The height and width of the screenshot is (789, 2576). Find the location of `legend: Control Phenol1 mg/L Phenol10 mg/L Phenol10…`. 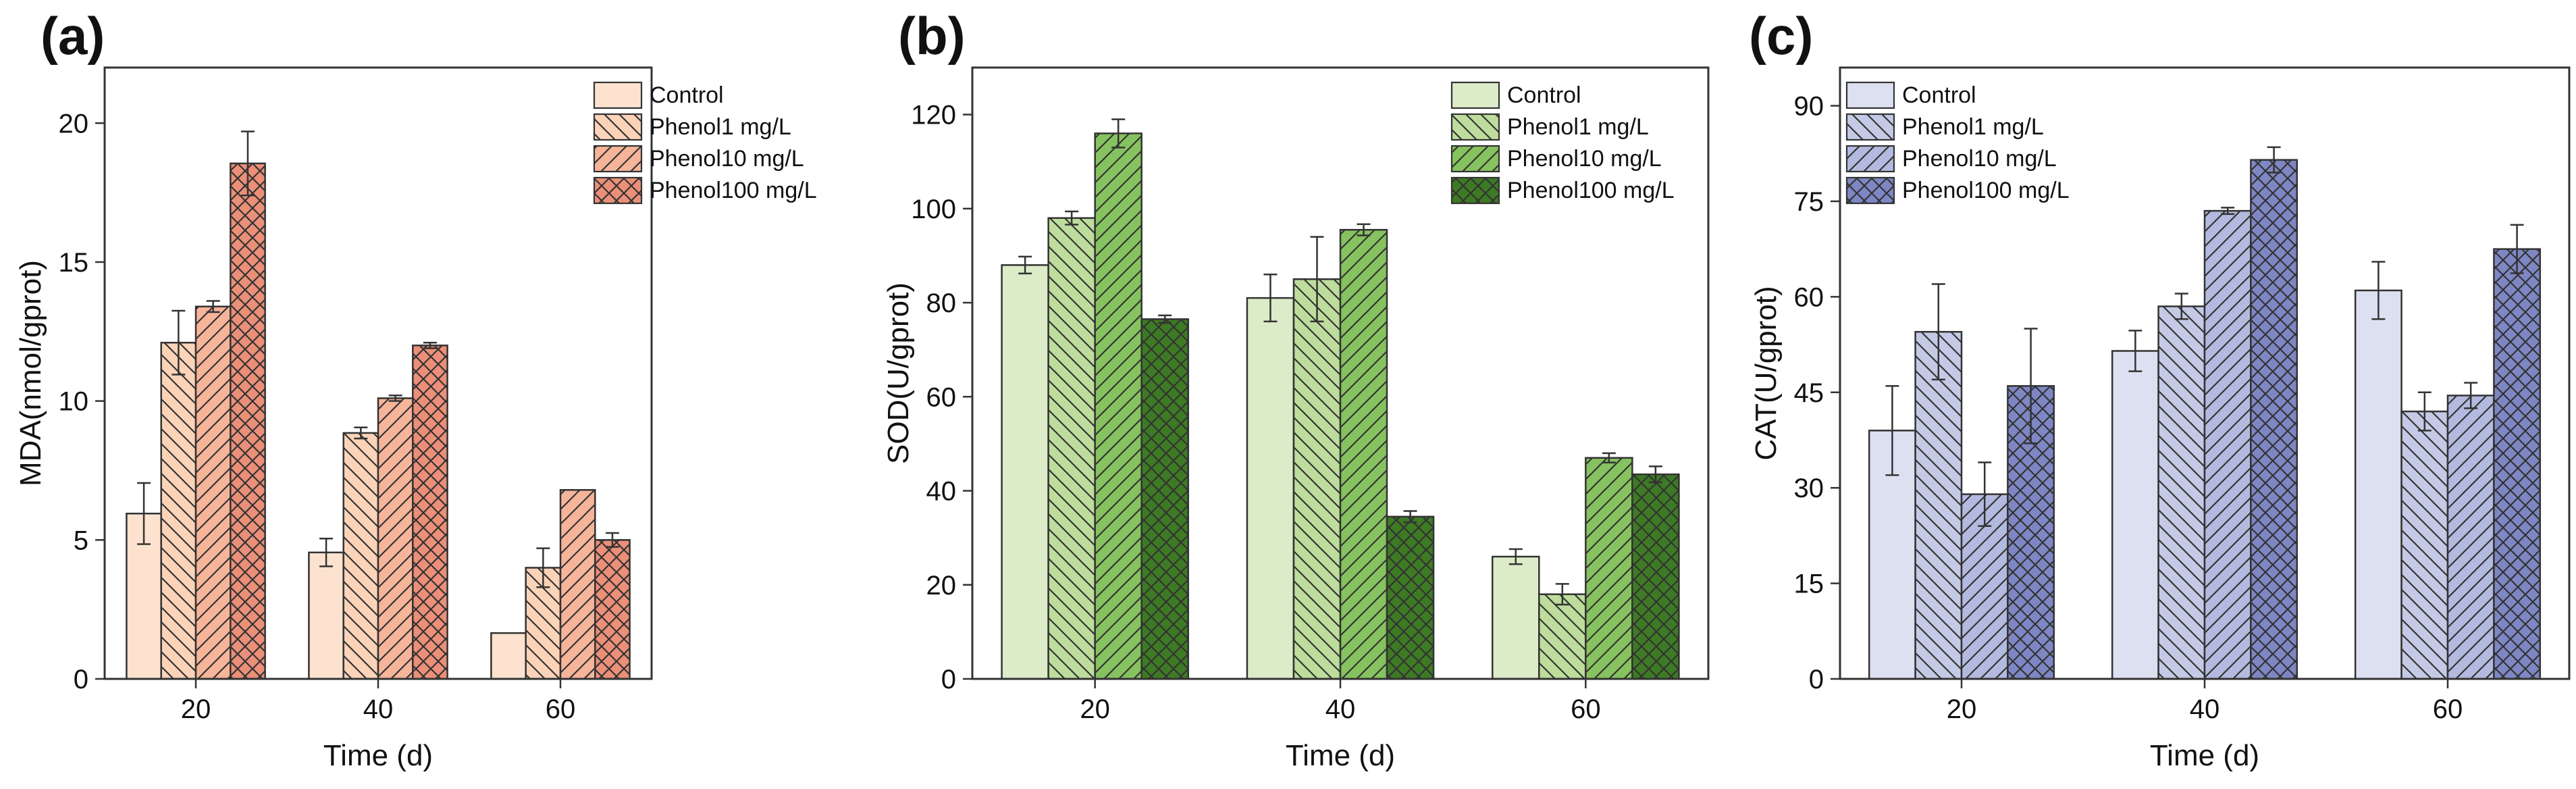

legend: Control Phenol1 mg/L Phenol10 mg/L Phenol10… is located at coordinates (1562, 143).